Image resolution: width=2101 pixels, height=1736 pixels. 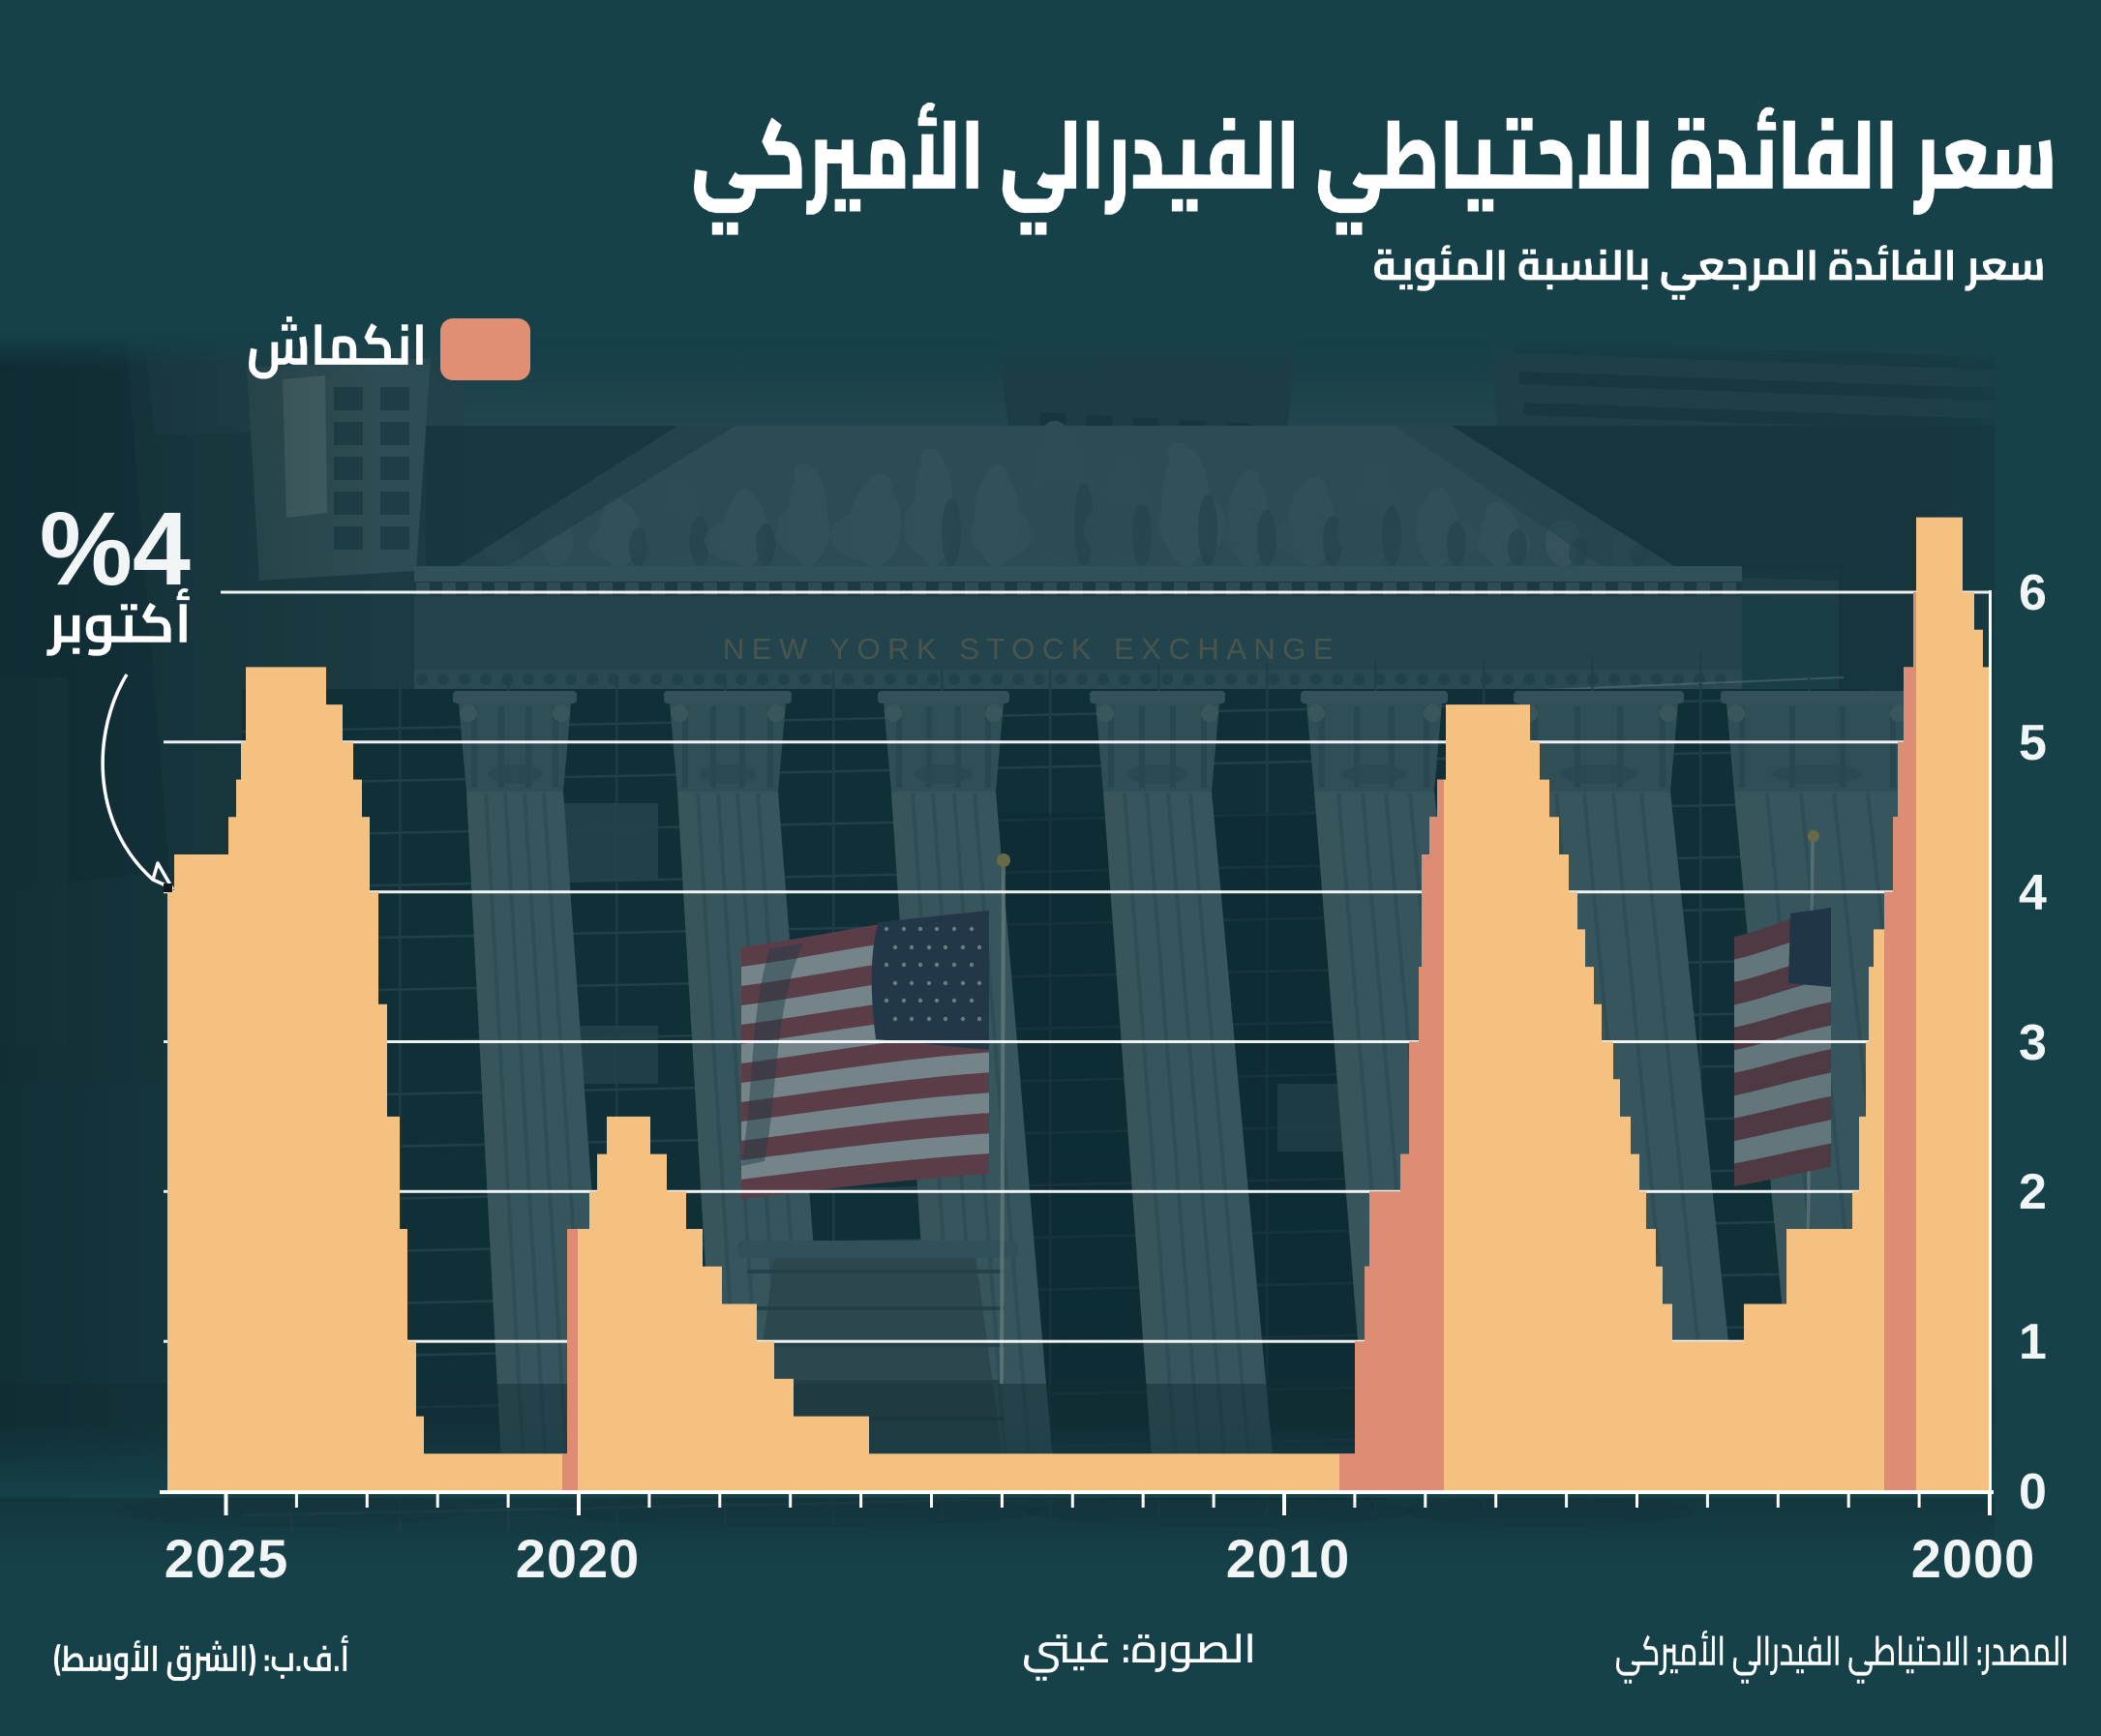 What do you see at coordinates (2033, 893) in the screenshot?
I see `svg-text: 4` at bounding box center [2033, 893].